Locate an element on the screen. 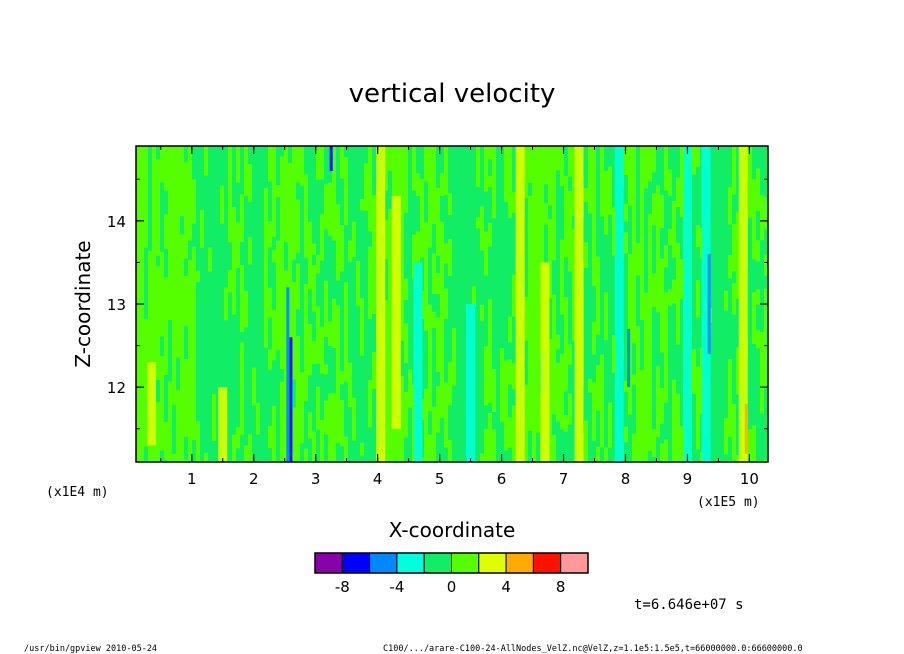 Image resolution: width=904 pixels, height=654 pixels. x-tick-label: 7 is located at coordinates (564, 479).